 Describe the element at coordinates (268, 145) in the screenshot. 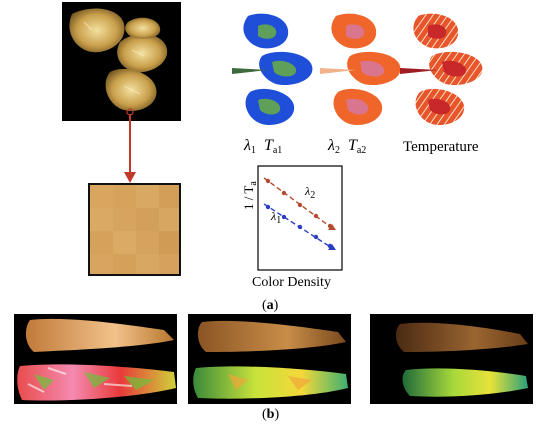

I see `ta1-symbol: T` at that location.